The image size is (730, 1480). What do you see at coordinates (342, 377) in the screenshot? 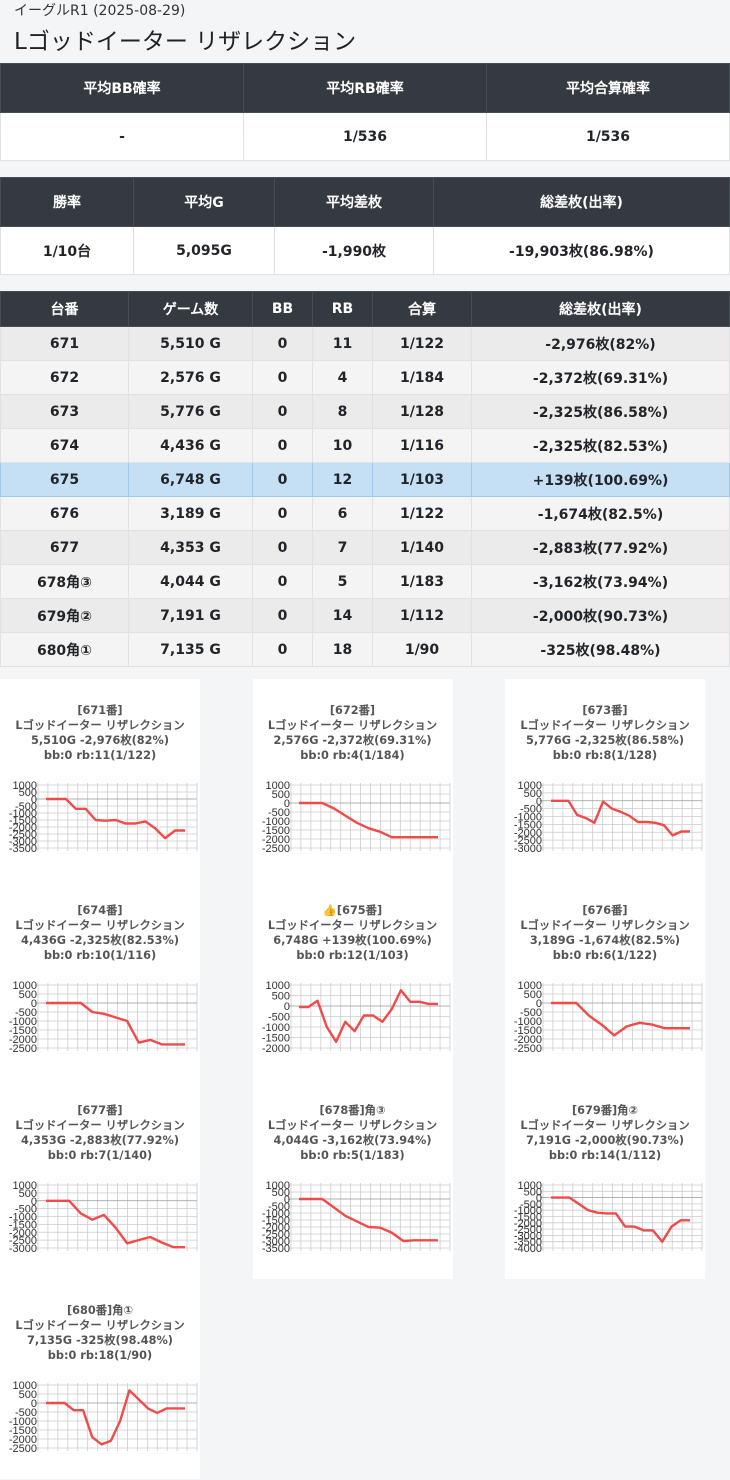
I see `rb-count-cell: 4` at bounding box center [342, 377].